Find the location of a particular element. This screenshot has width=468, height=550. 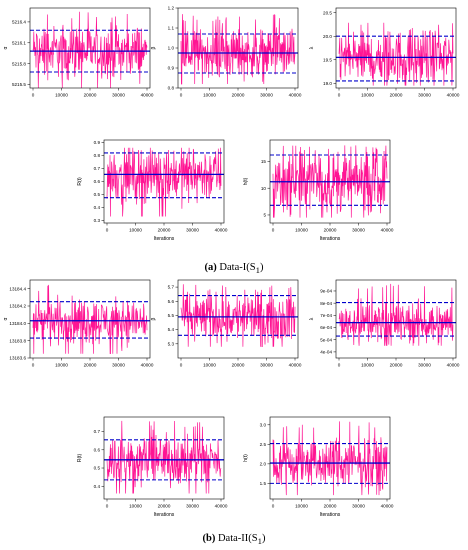

y-tick-label: 10 is located at coordinates (264, 188).